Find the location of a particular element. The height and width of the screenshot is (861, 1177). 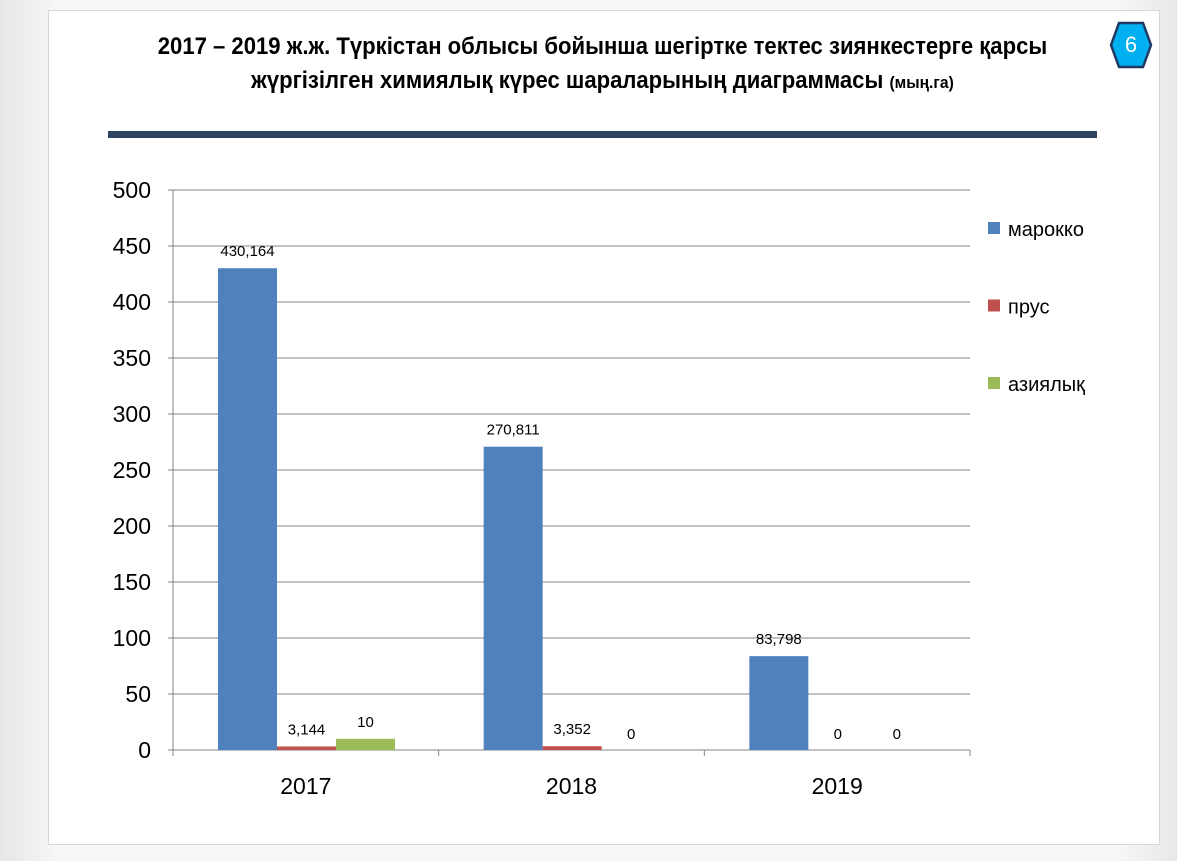

data-label: 10 is located at coordinates (365, 722).